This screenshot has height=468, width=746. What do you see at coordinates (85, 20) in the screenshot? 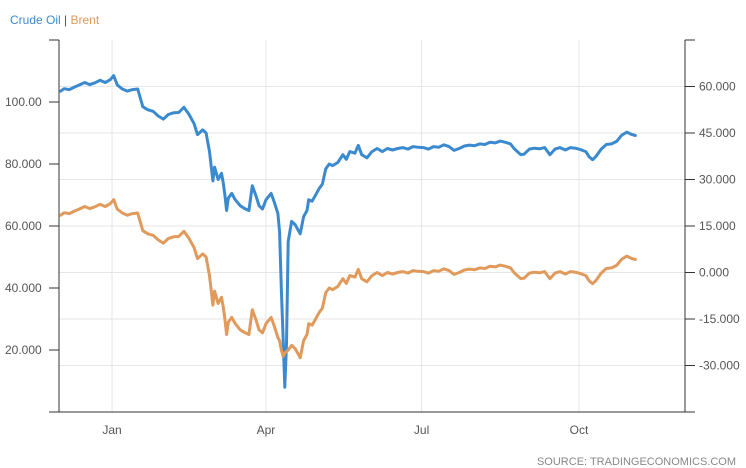
I see `legend-item-brent: Brent` at bounding box center [85, 20].